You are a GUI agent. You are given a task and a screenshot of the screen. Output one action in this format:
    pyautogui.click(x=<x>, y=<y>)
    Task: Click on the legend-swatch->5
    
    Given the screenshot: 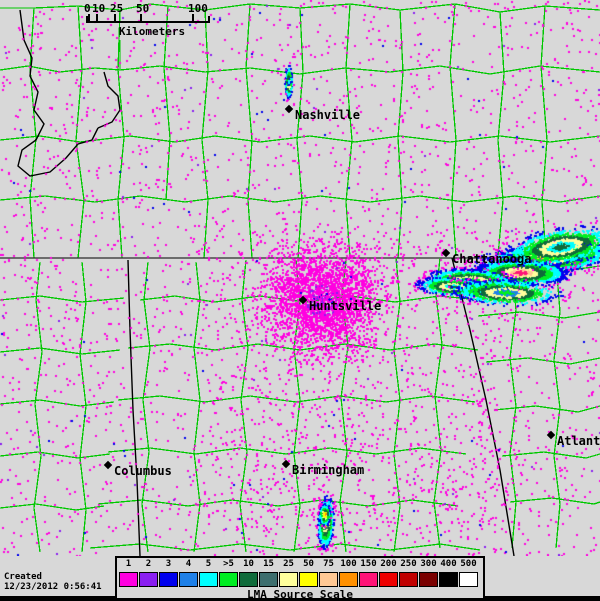 What is the action you would take?
    pyautogui.click(x=228, y=579)
    